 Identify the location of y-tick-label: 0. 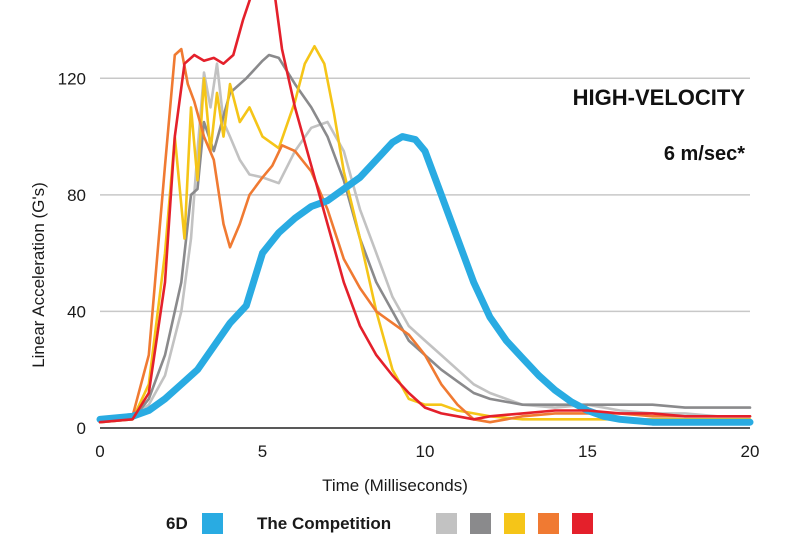
(81, 428).